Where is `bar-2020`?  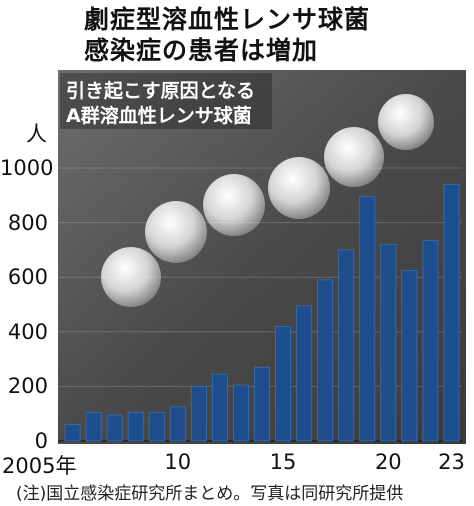
bar-2020 is located at coordinates (388, 343).